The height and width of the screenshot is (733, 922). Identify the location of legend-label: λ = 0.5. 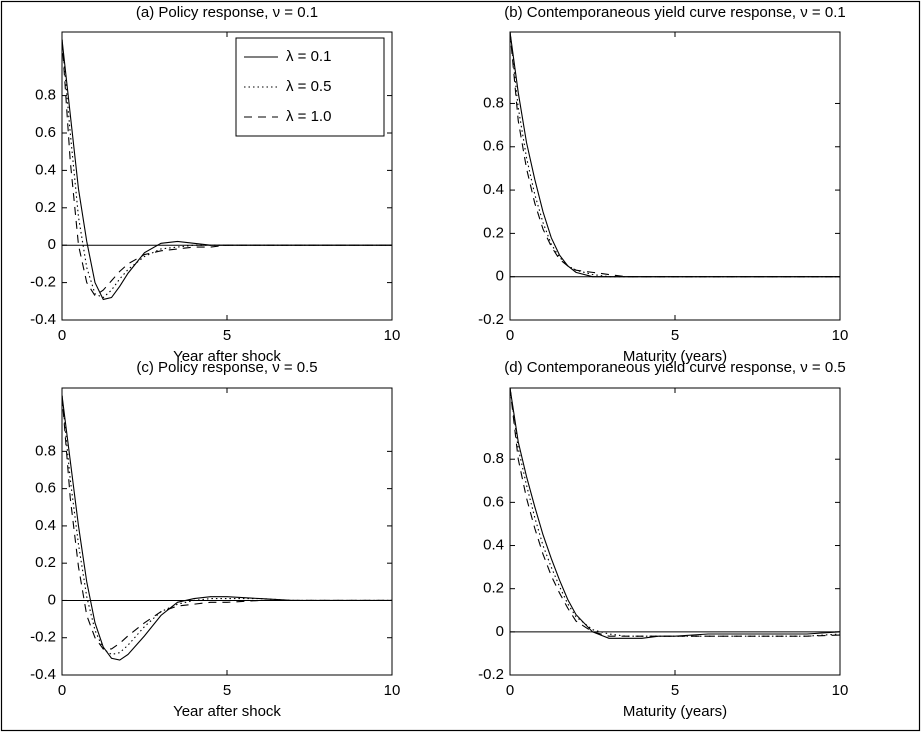
(308, 86).